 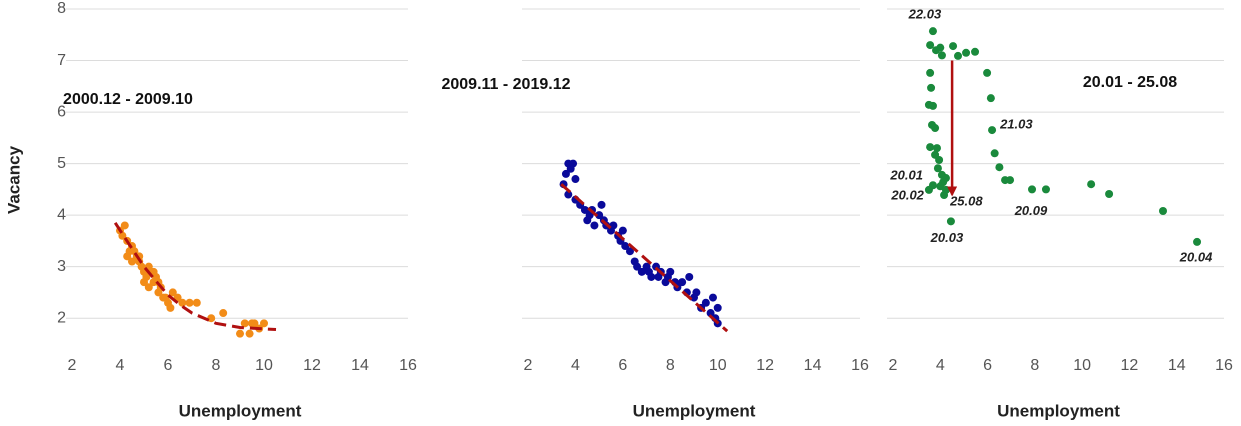 I want to click on y-tick-label: 6, so click(x=61, y=111).